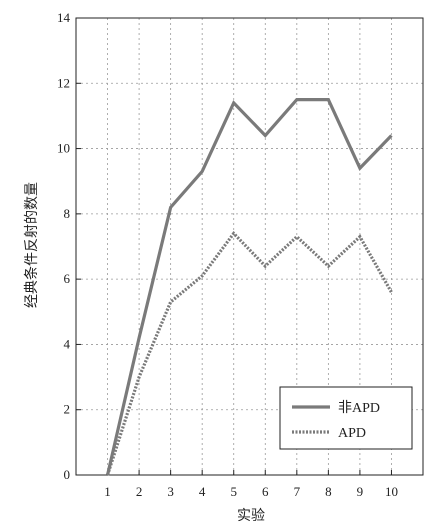 Image resolution: width=443 pixels, height=529 pixels. I want to click on x-tick-label: 8, so click(328, 491).